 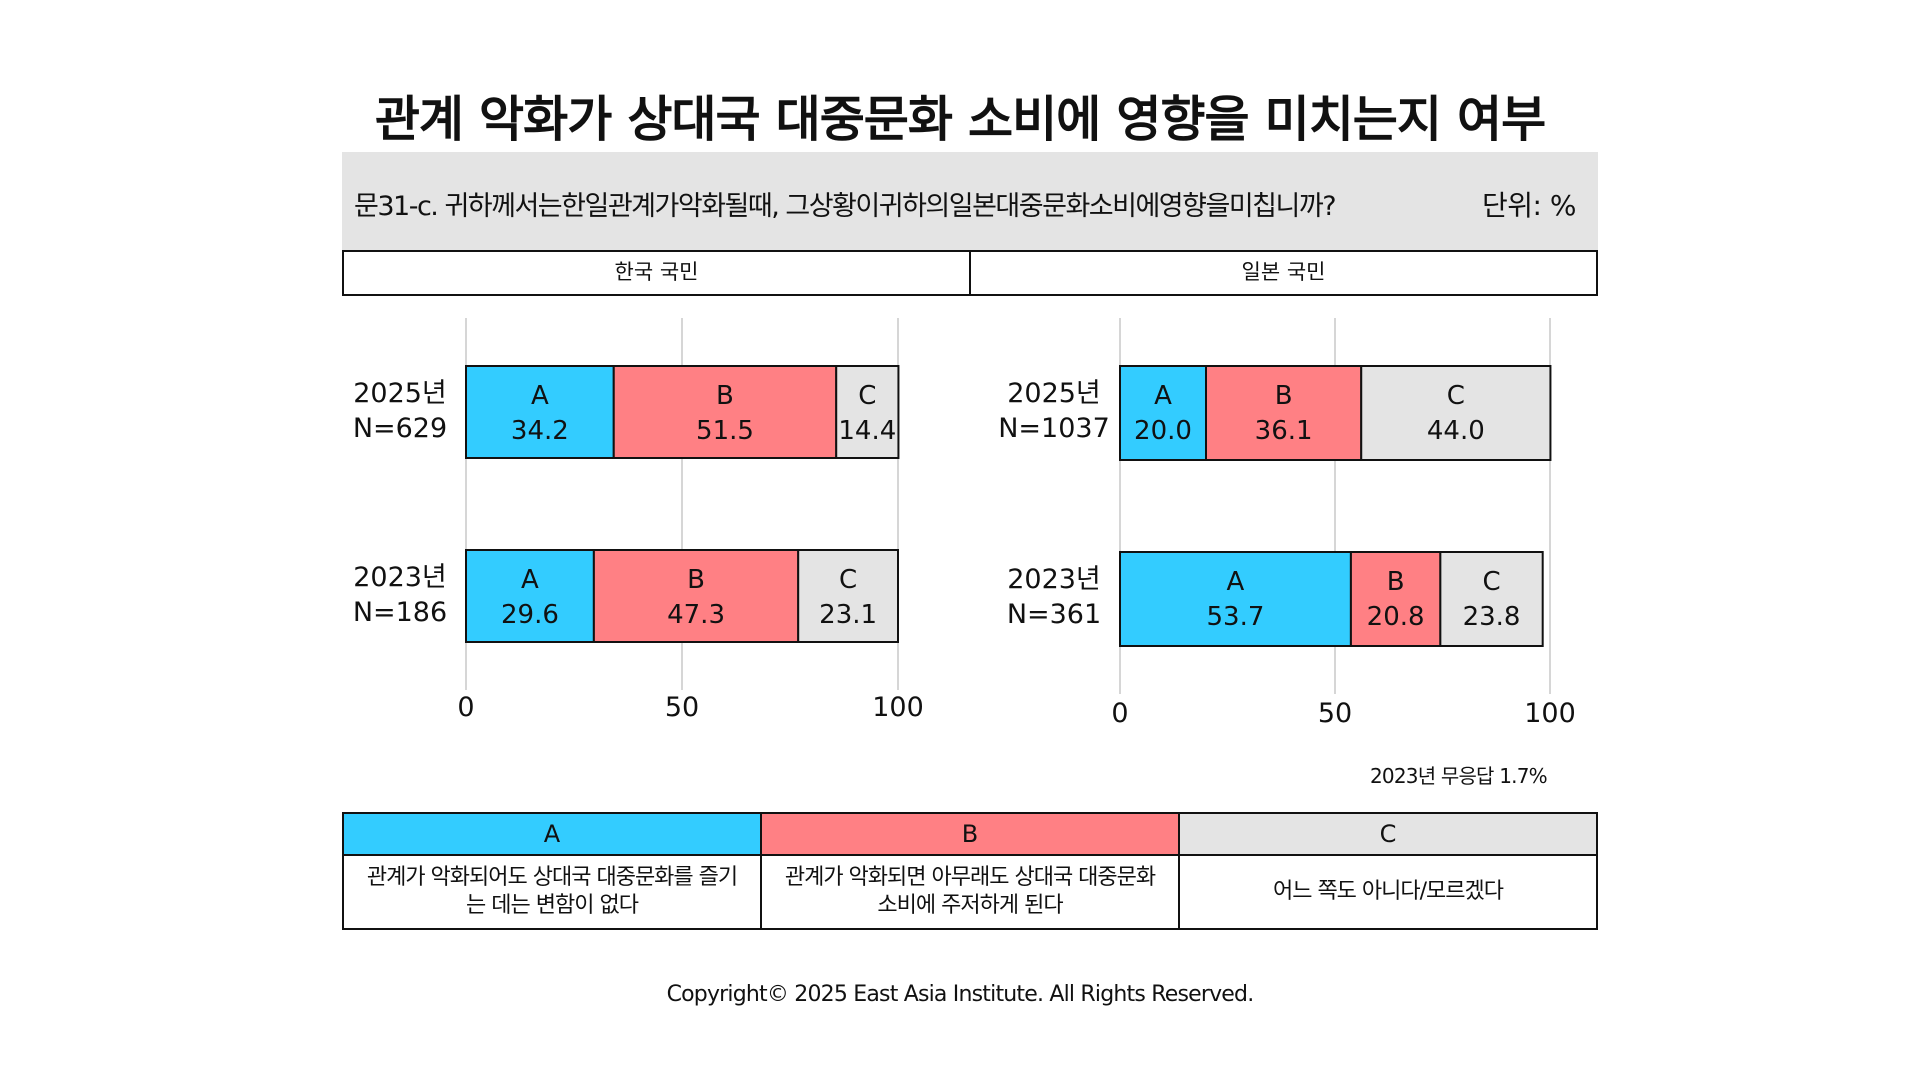 I want to click on japan-tick-label: 100, so click(x=1550, y=713).